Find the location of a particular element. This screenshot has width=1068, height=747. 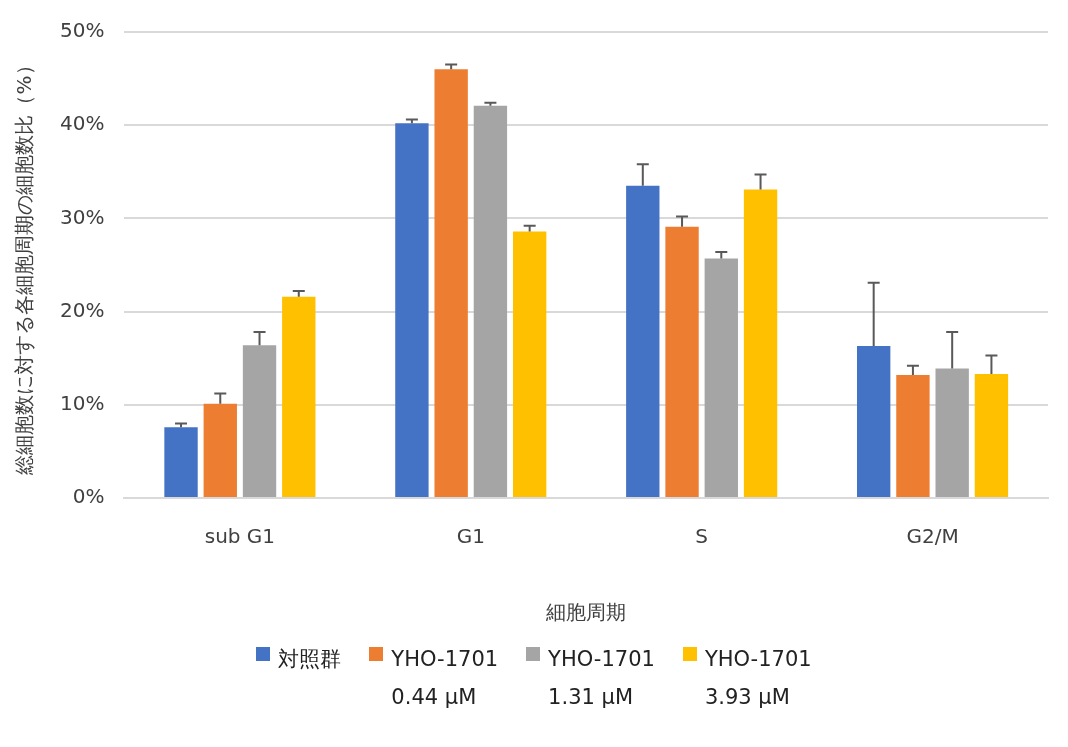

y-tick-label: 50% is located at coordinates (82, 30).